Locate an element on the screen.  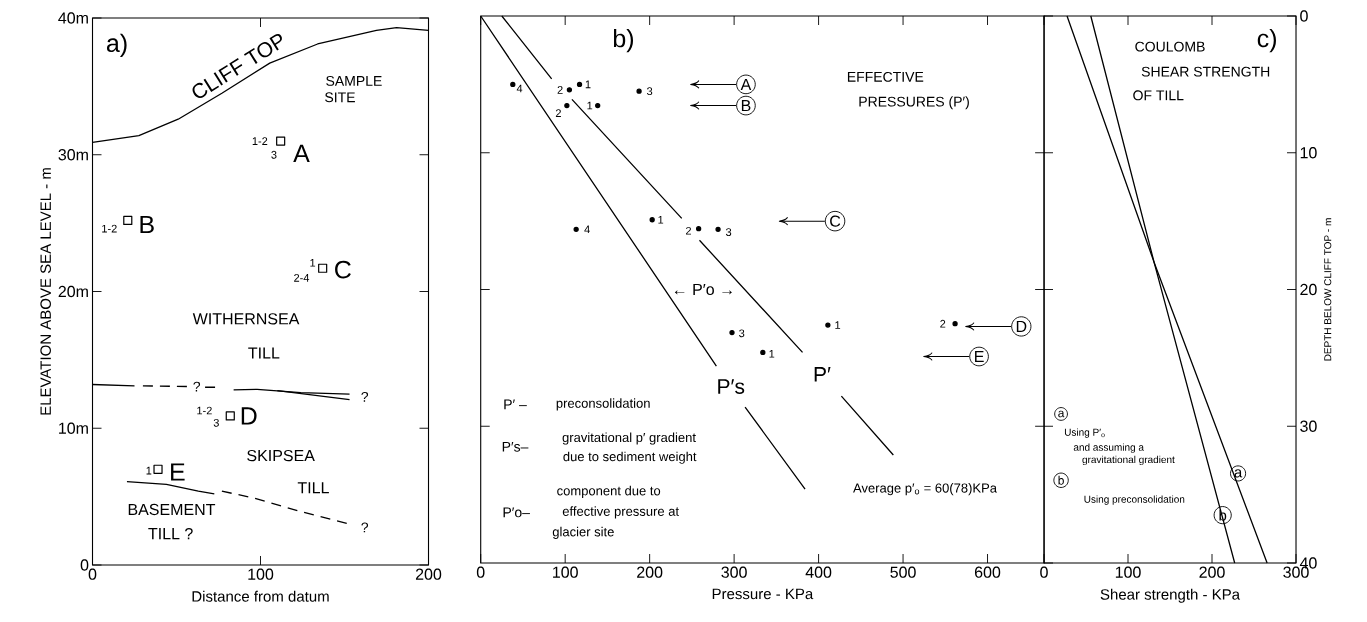
annotation: Average p′$_{o}$ = 60(78)KPa is located at coordinates (925, 489).